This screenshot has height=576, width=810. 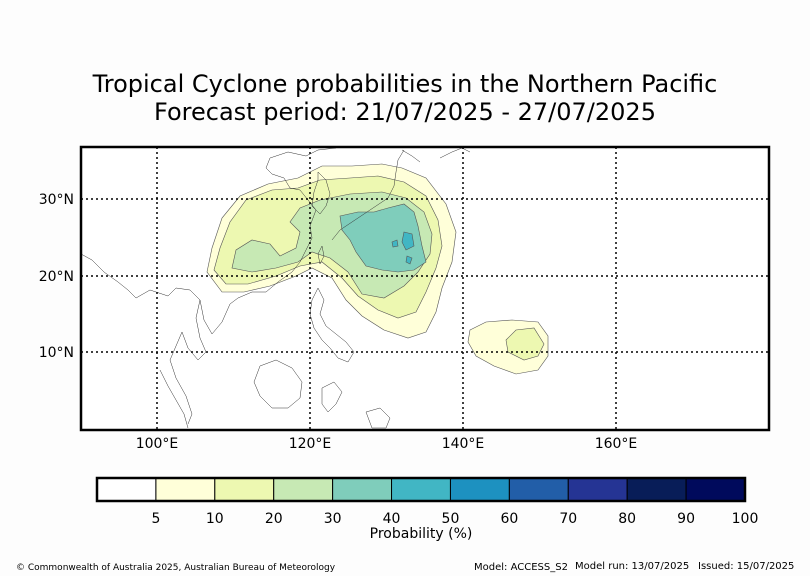 What do you see at coordinates (332, 397) in the screenshot?
I see `coast-sulawesi` at bounding box center [332, 397].